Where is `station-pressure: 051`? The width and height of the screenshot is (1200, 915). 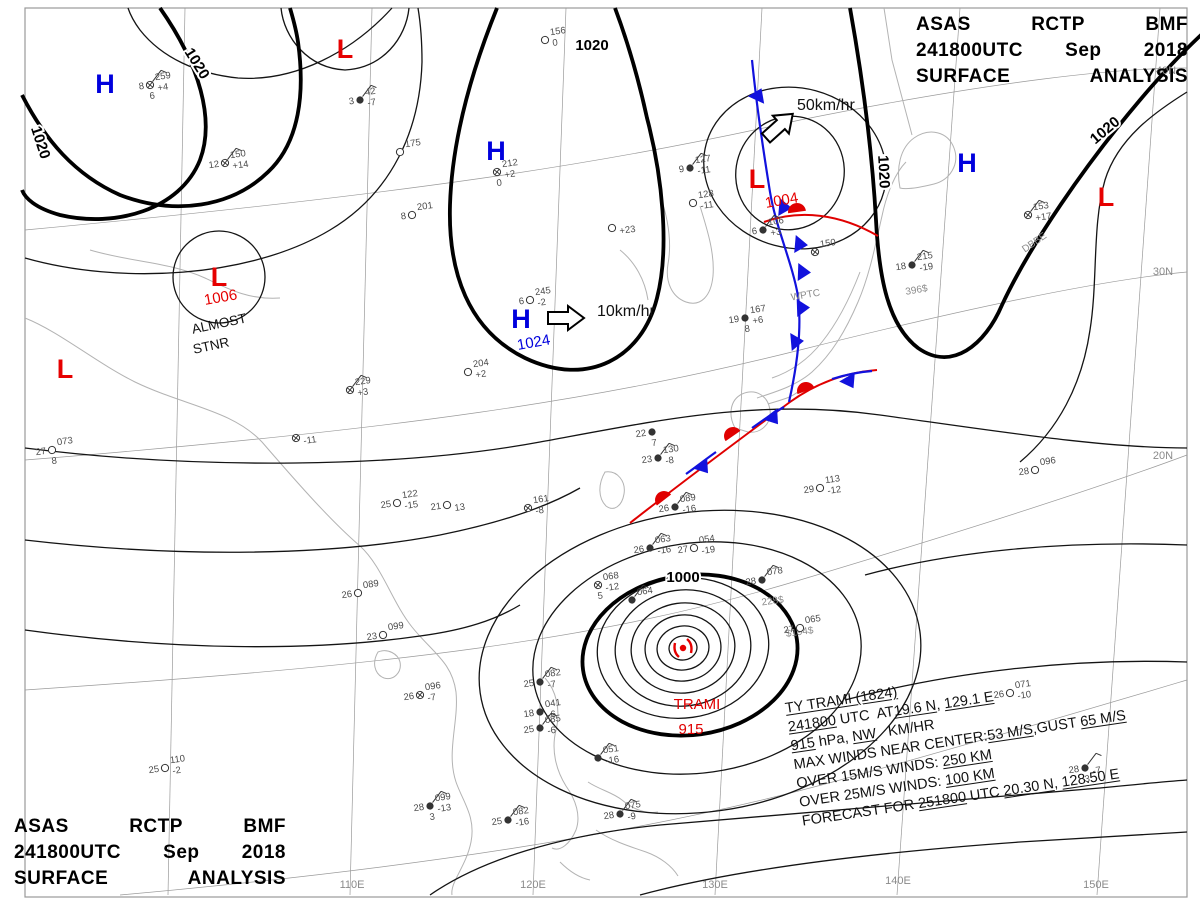 station-pressure: 051 is located at coordinates (610, 749).